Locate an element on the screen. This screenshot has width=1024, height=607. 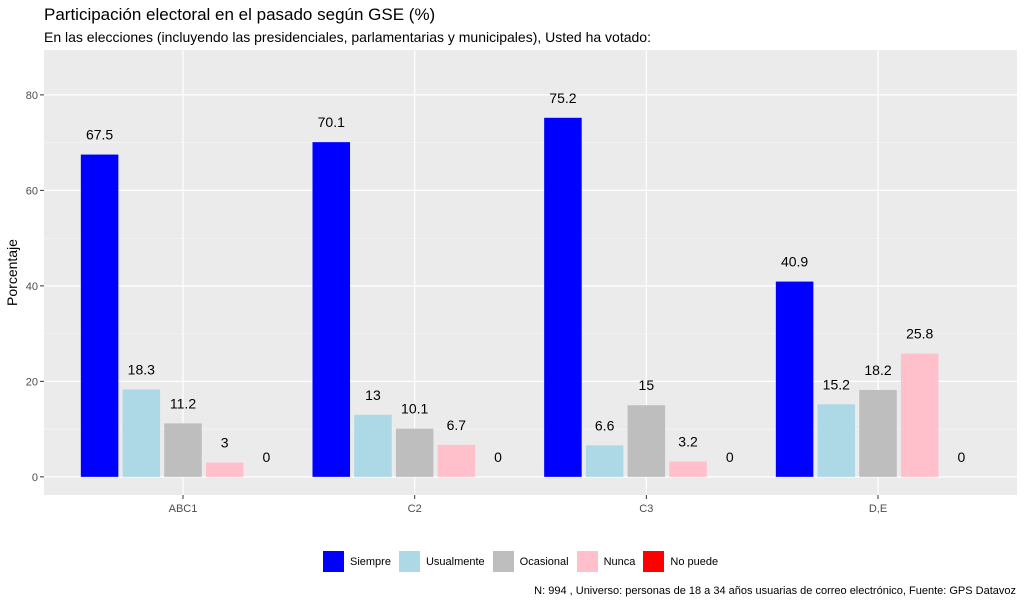
legend-label: Nunca is located at coordinates (619, 561).